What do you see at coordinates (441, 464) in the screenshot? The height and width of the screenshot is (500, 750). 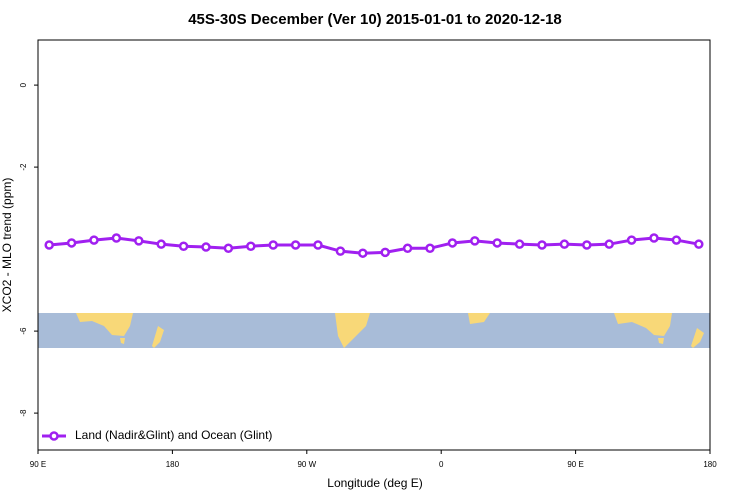 I see `x-tick-label: 0` at bounding box center [441, 464].